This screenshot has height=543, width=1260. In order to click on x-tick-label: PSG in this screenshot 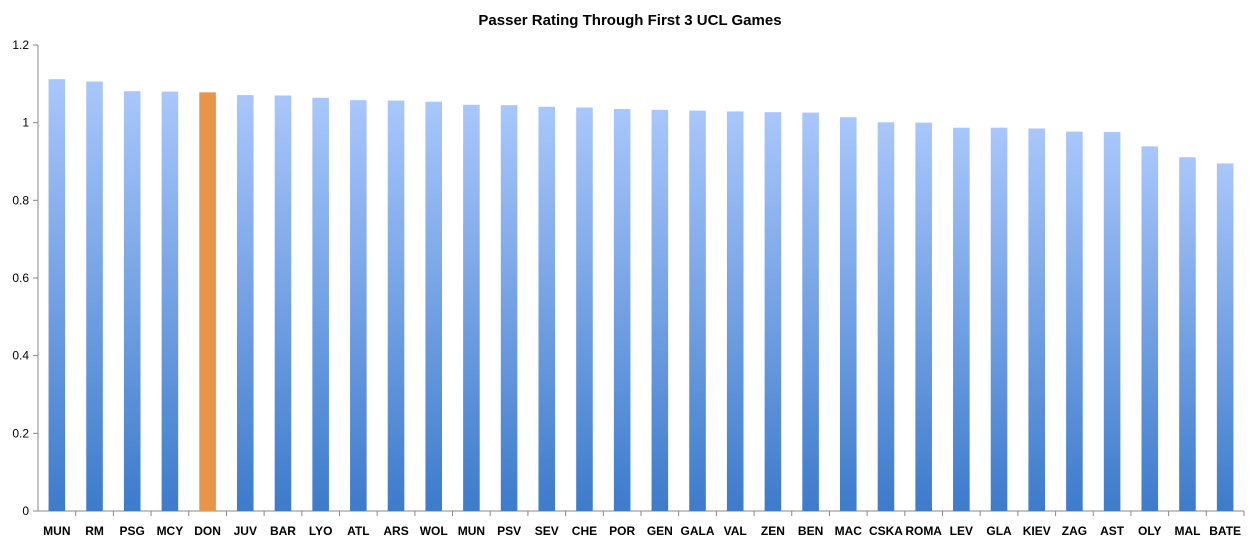, I will do `click(132, 531)`.